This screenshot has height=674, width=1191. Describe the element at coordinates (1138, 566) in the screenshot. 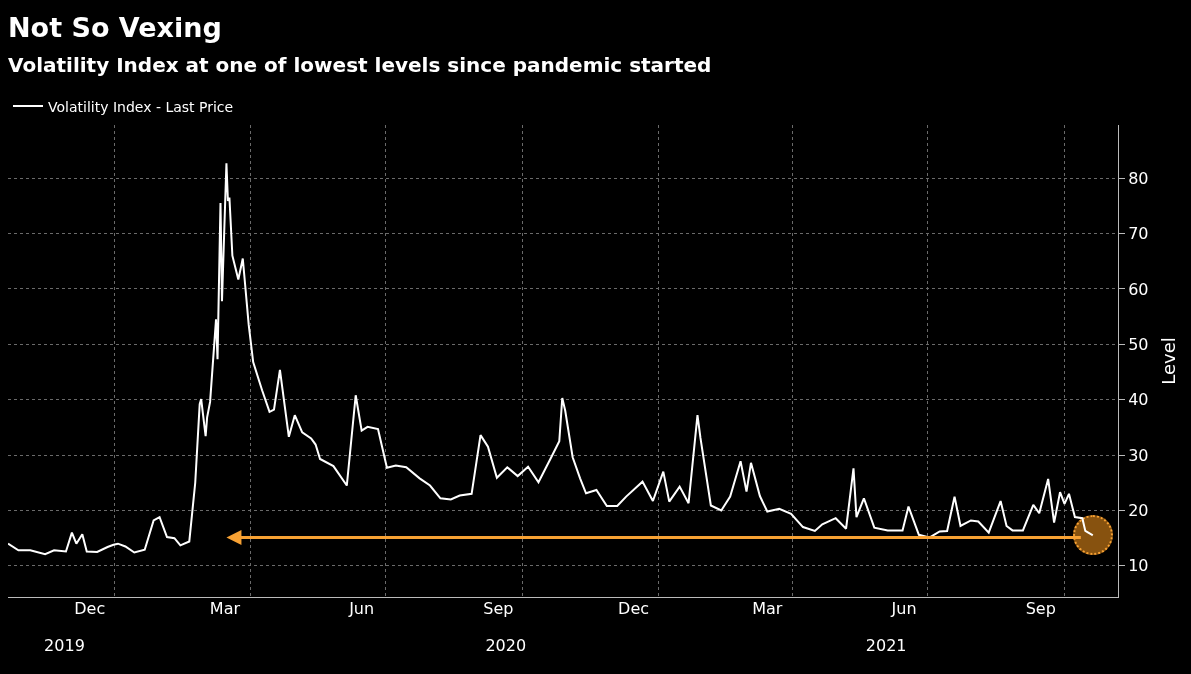

I see `y-tick-label: 10` at that location.